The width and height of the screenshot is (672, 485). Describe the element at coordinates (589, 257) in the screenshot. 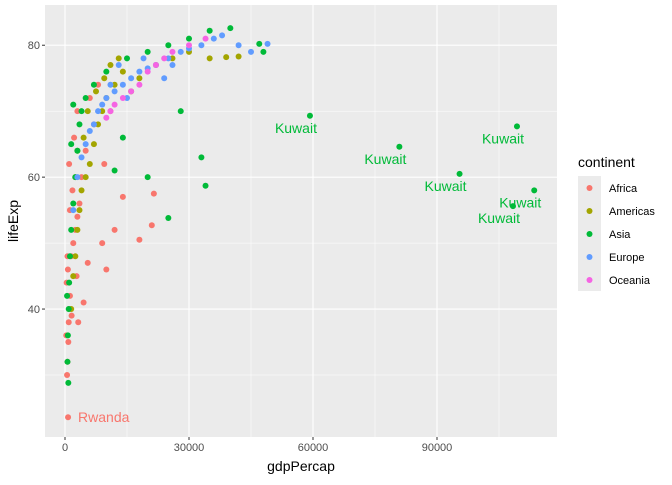

I see `legend-key-europe` at that location.